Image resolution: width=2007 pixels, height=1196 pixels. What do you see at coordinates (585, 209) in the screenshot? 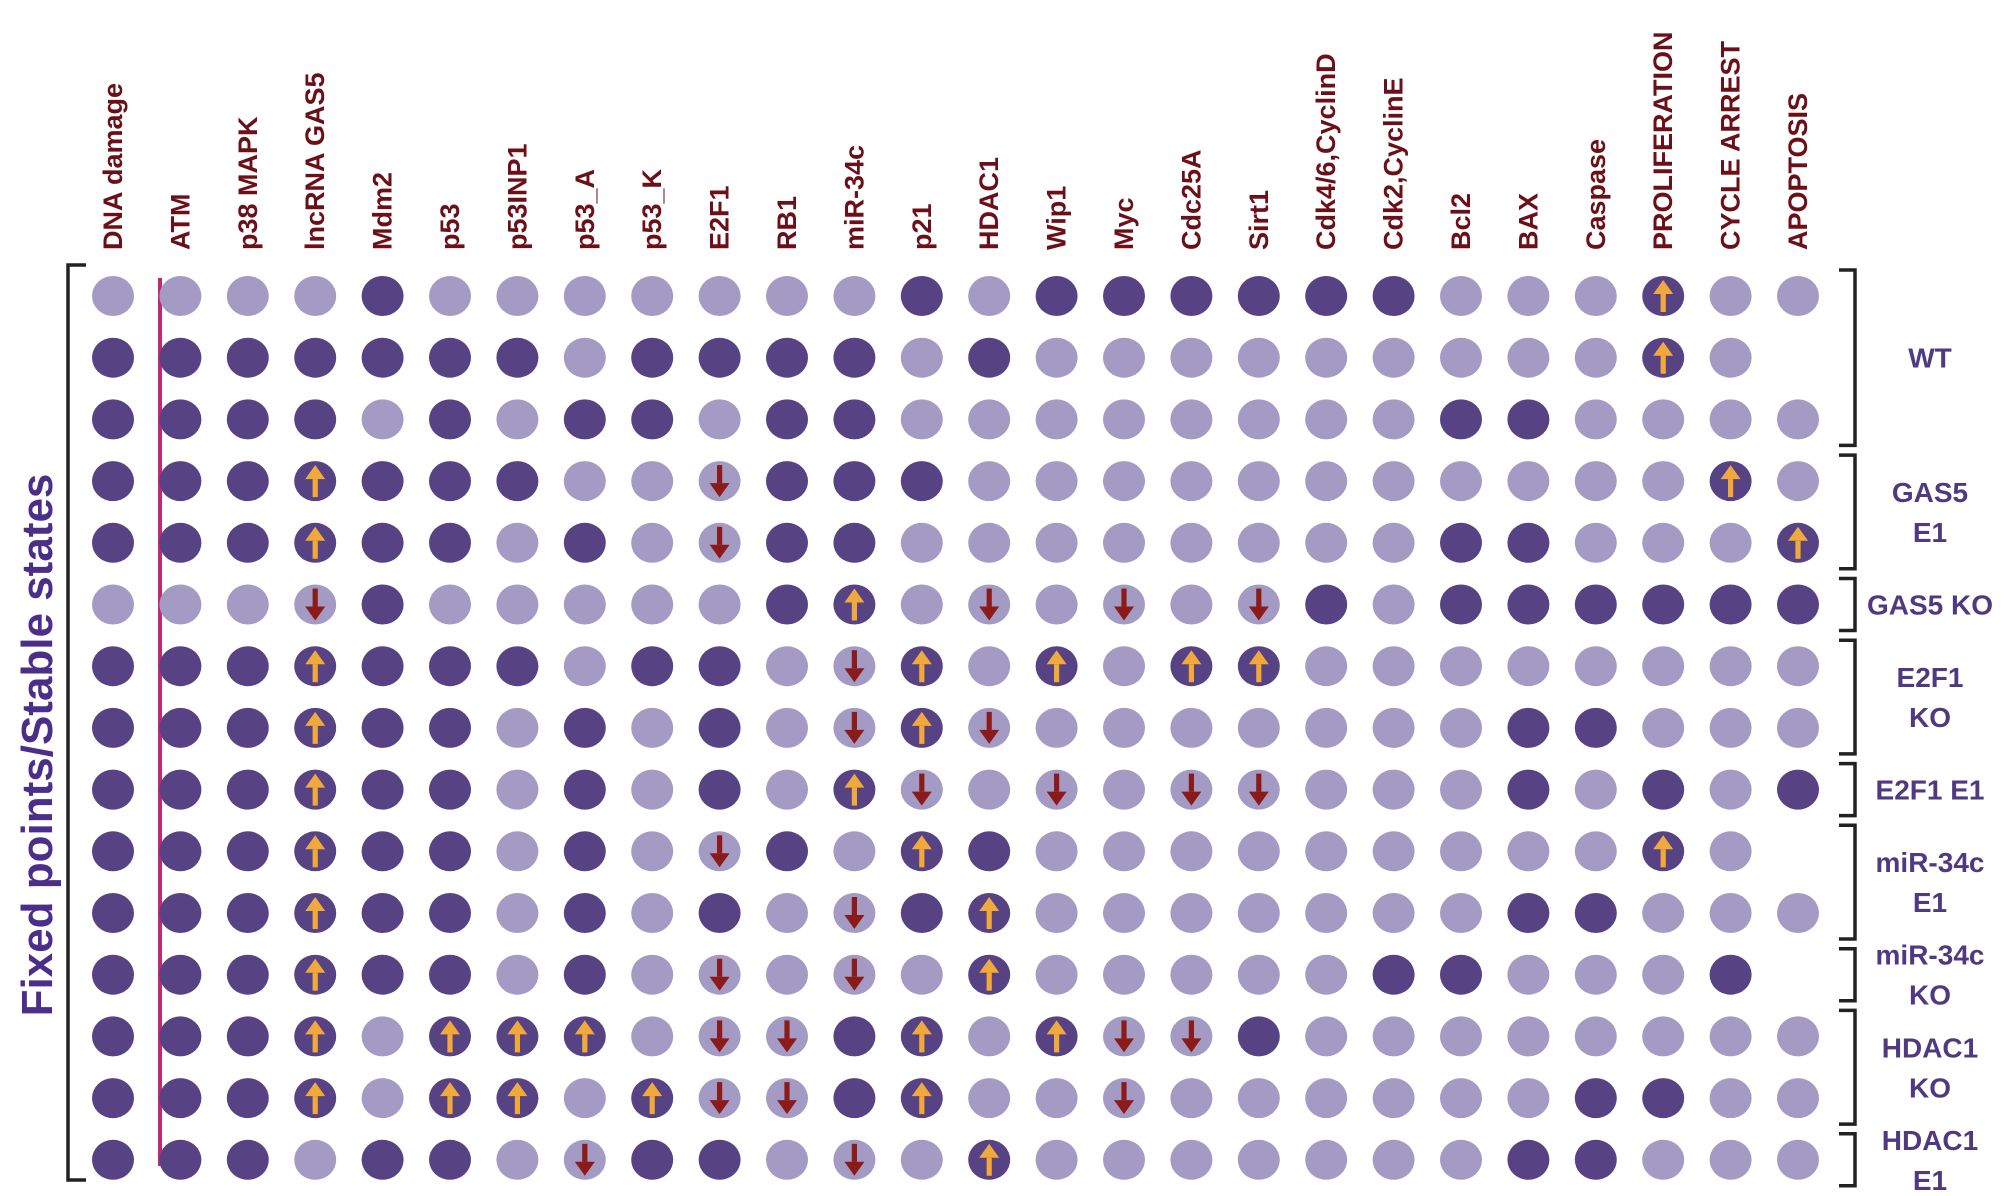
I see `column-label-p53-a: p53_A` at bounding box center [585, 209].